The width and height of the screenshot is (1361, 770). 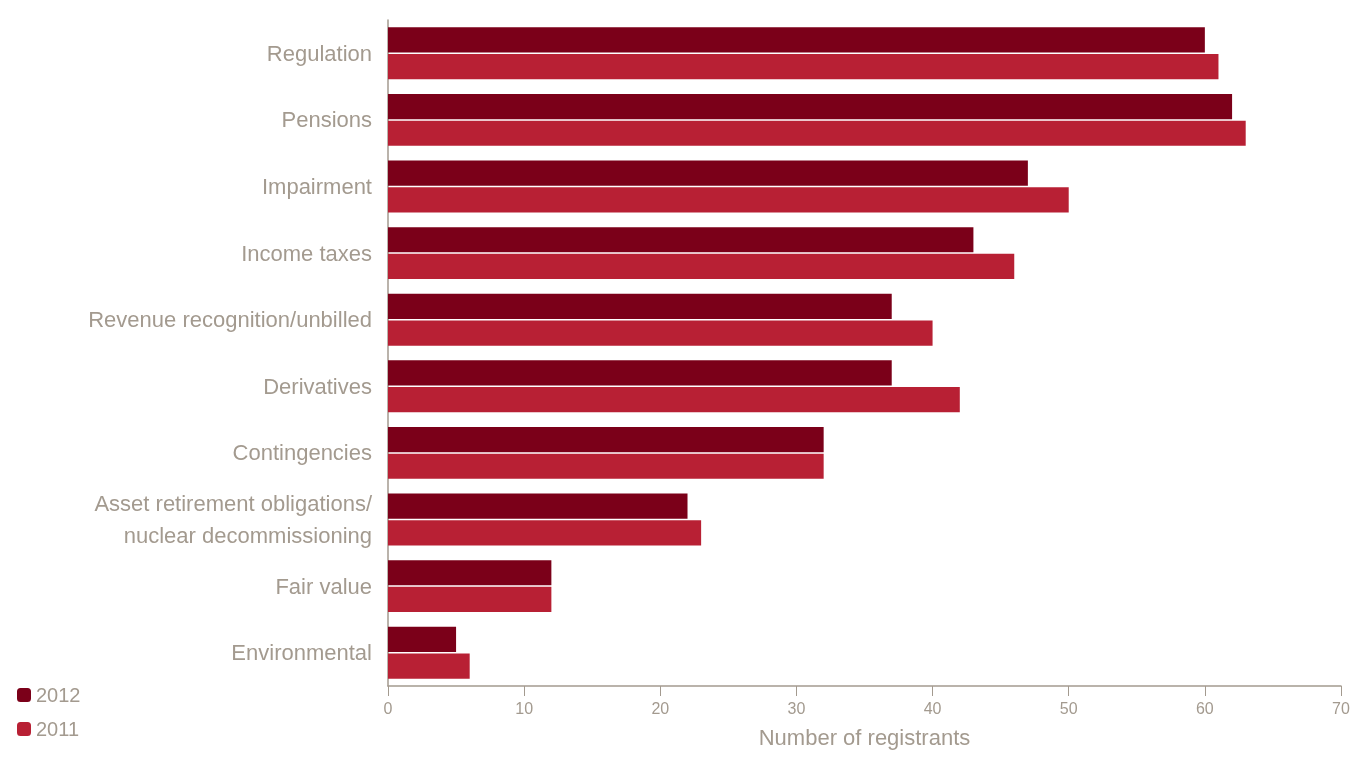 I want to click on y-tick-label: Asset retirement obligations/ nuclear decommissioning, so click(x=233, y=519).